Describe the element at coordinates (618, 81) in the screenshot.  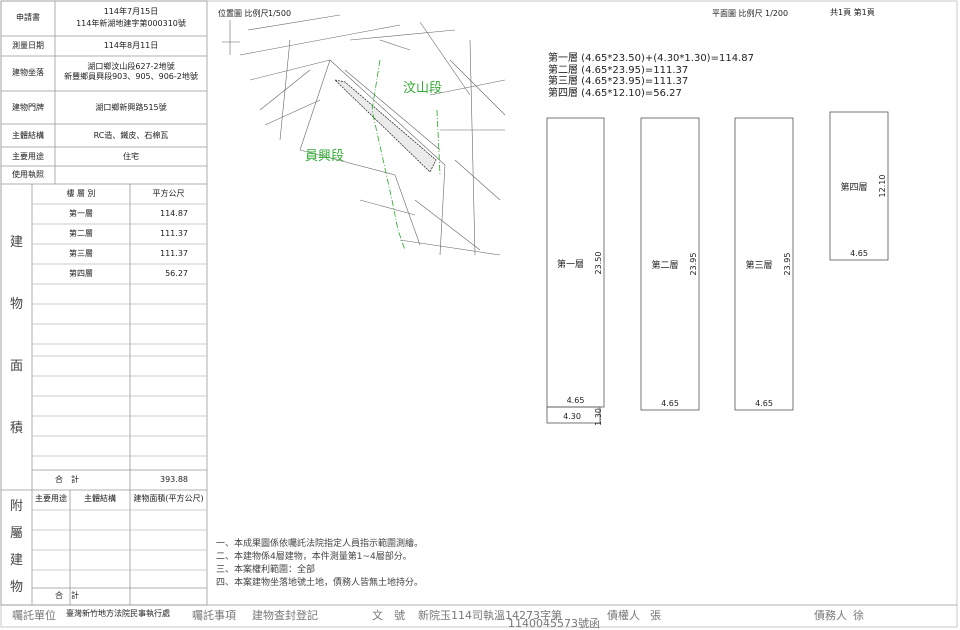
I see `area-formula: 第三層 (4.65*23.95)=111.37` at that location.